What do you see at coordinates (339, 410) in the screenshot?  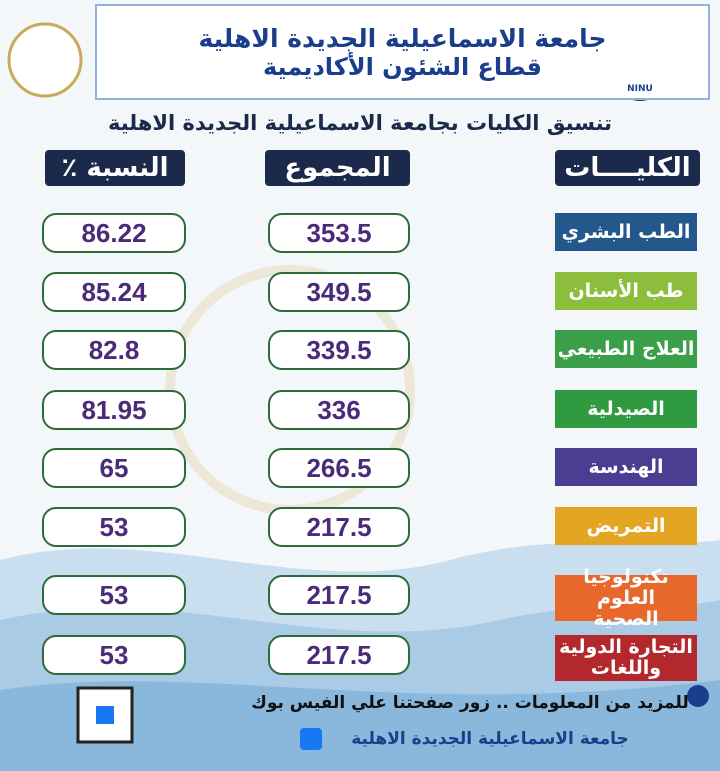 I see `total-pill: 336` at bounding box center [339, 410].